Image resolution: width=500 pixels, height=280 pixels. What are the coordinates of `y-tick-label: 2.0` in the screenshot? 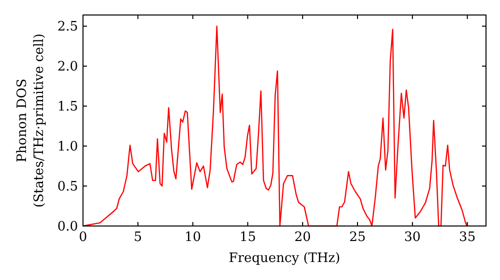 It's located at (67, 67).